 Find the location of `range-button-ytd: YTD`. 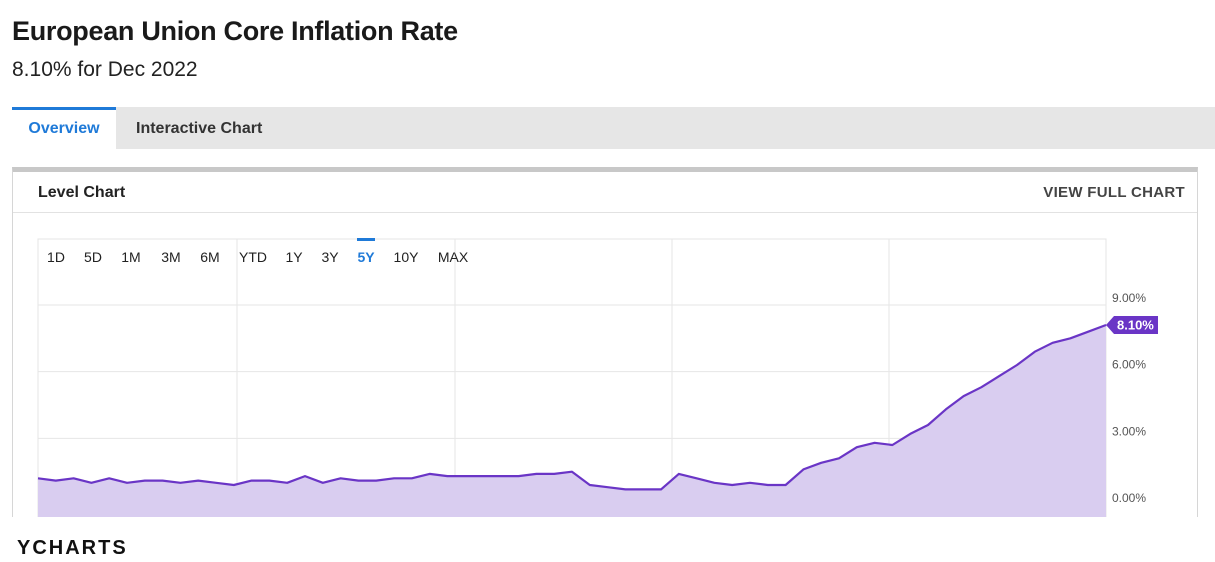

range-button-ytd: YTD is located at coordinates (253, 257).